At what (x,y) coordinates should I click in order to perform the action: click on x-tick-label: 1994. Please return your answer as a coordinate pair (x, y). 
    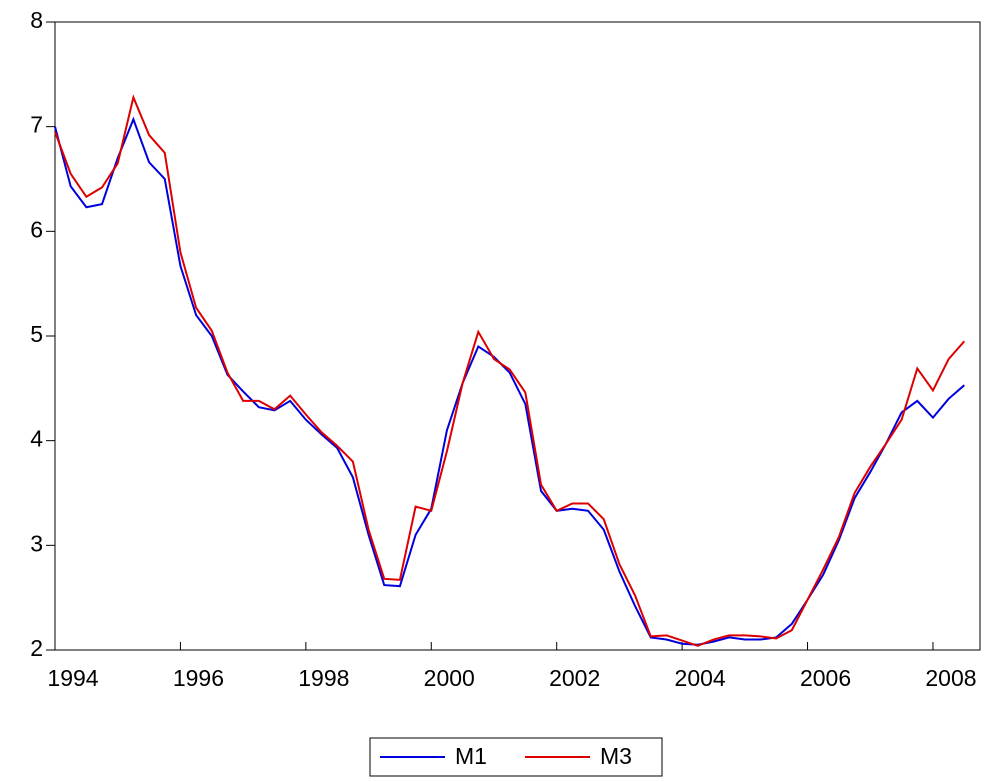
    Looking at the image, I should click on (72, 678).